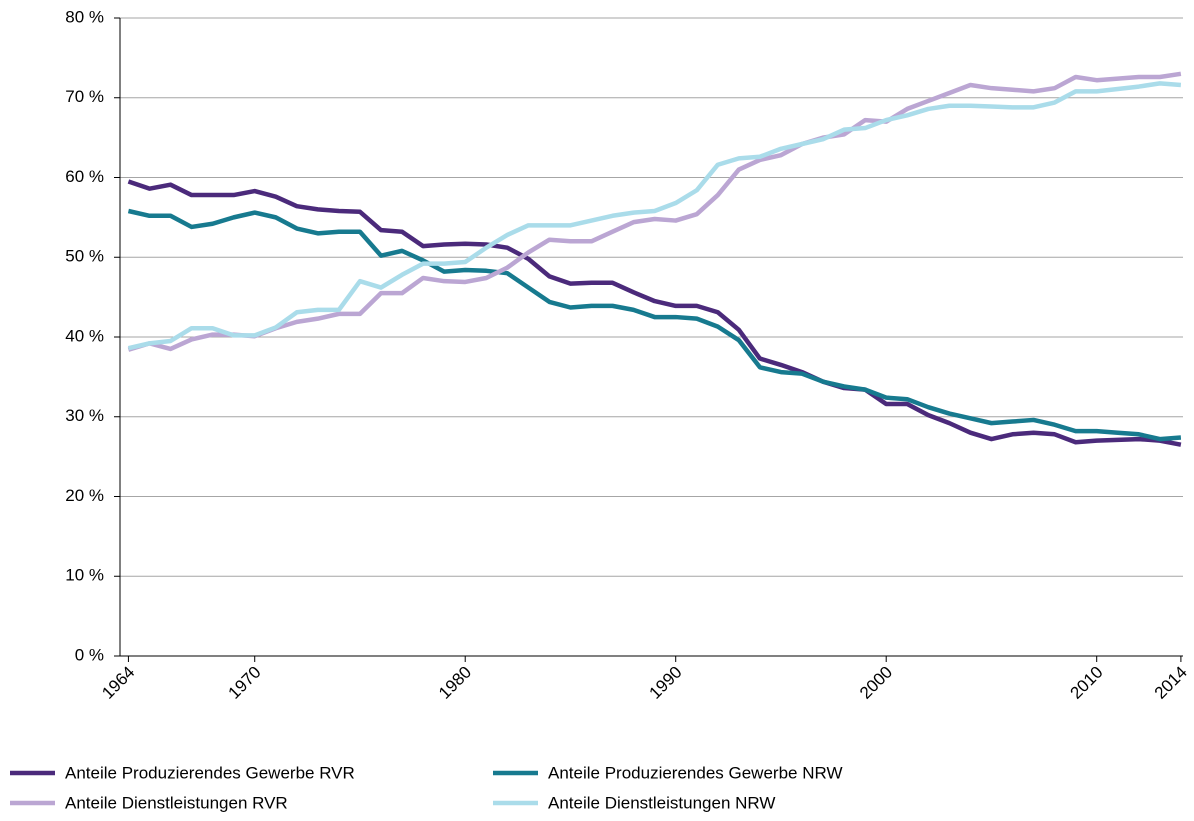 This screenshot has height=821, width=1194. What do you see at coordinates (666, 683) in the screenshot?
I see `x-tick-label: 1990` at bounding box center [666, 683].